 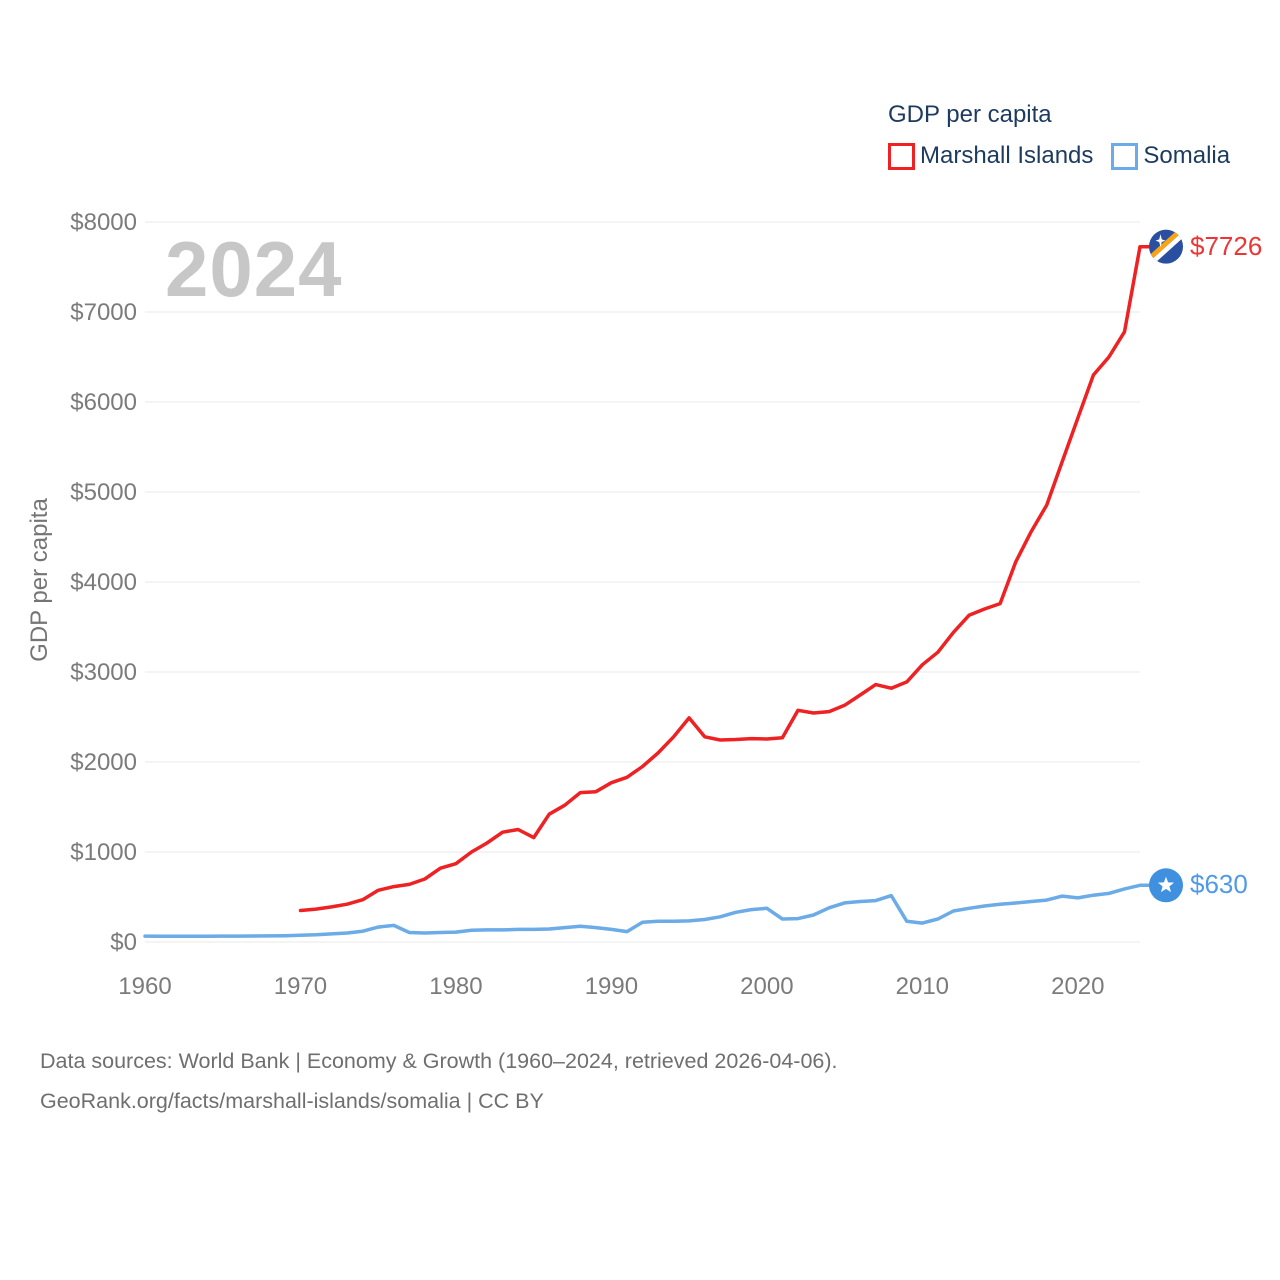 I want to click on x-tick-label: 1960, so click(x=144, y=986).